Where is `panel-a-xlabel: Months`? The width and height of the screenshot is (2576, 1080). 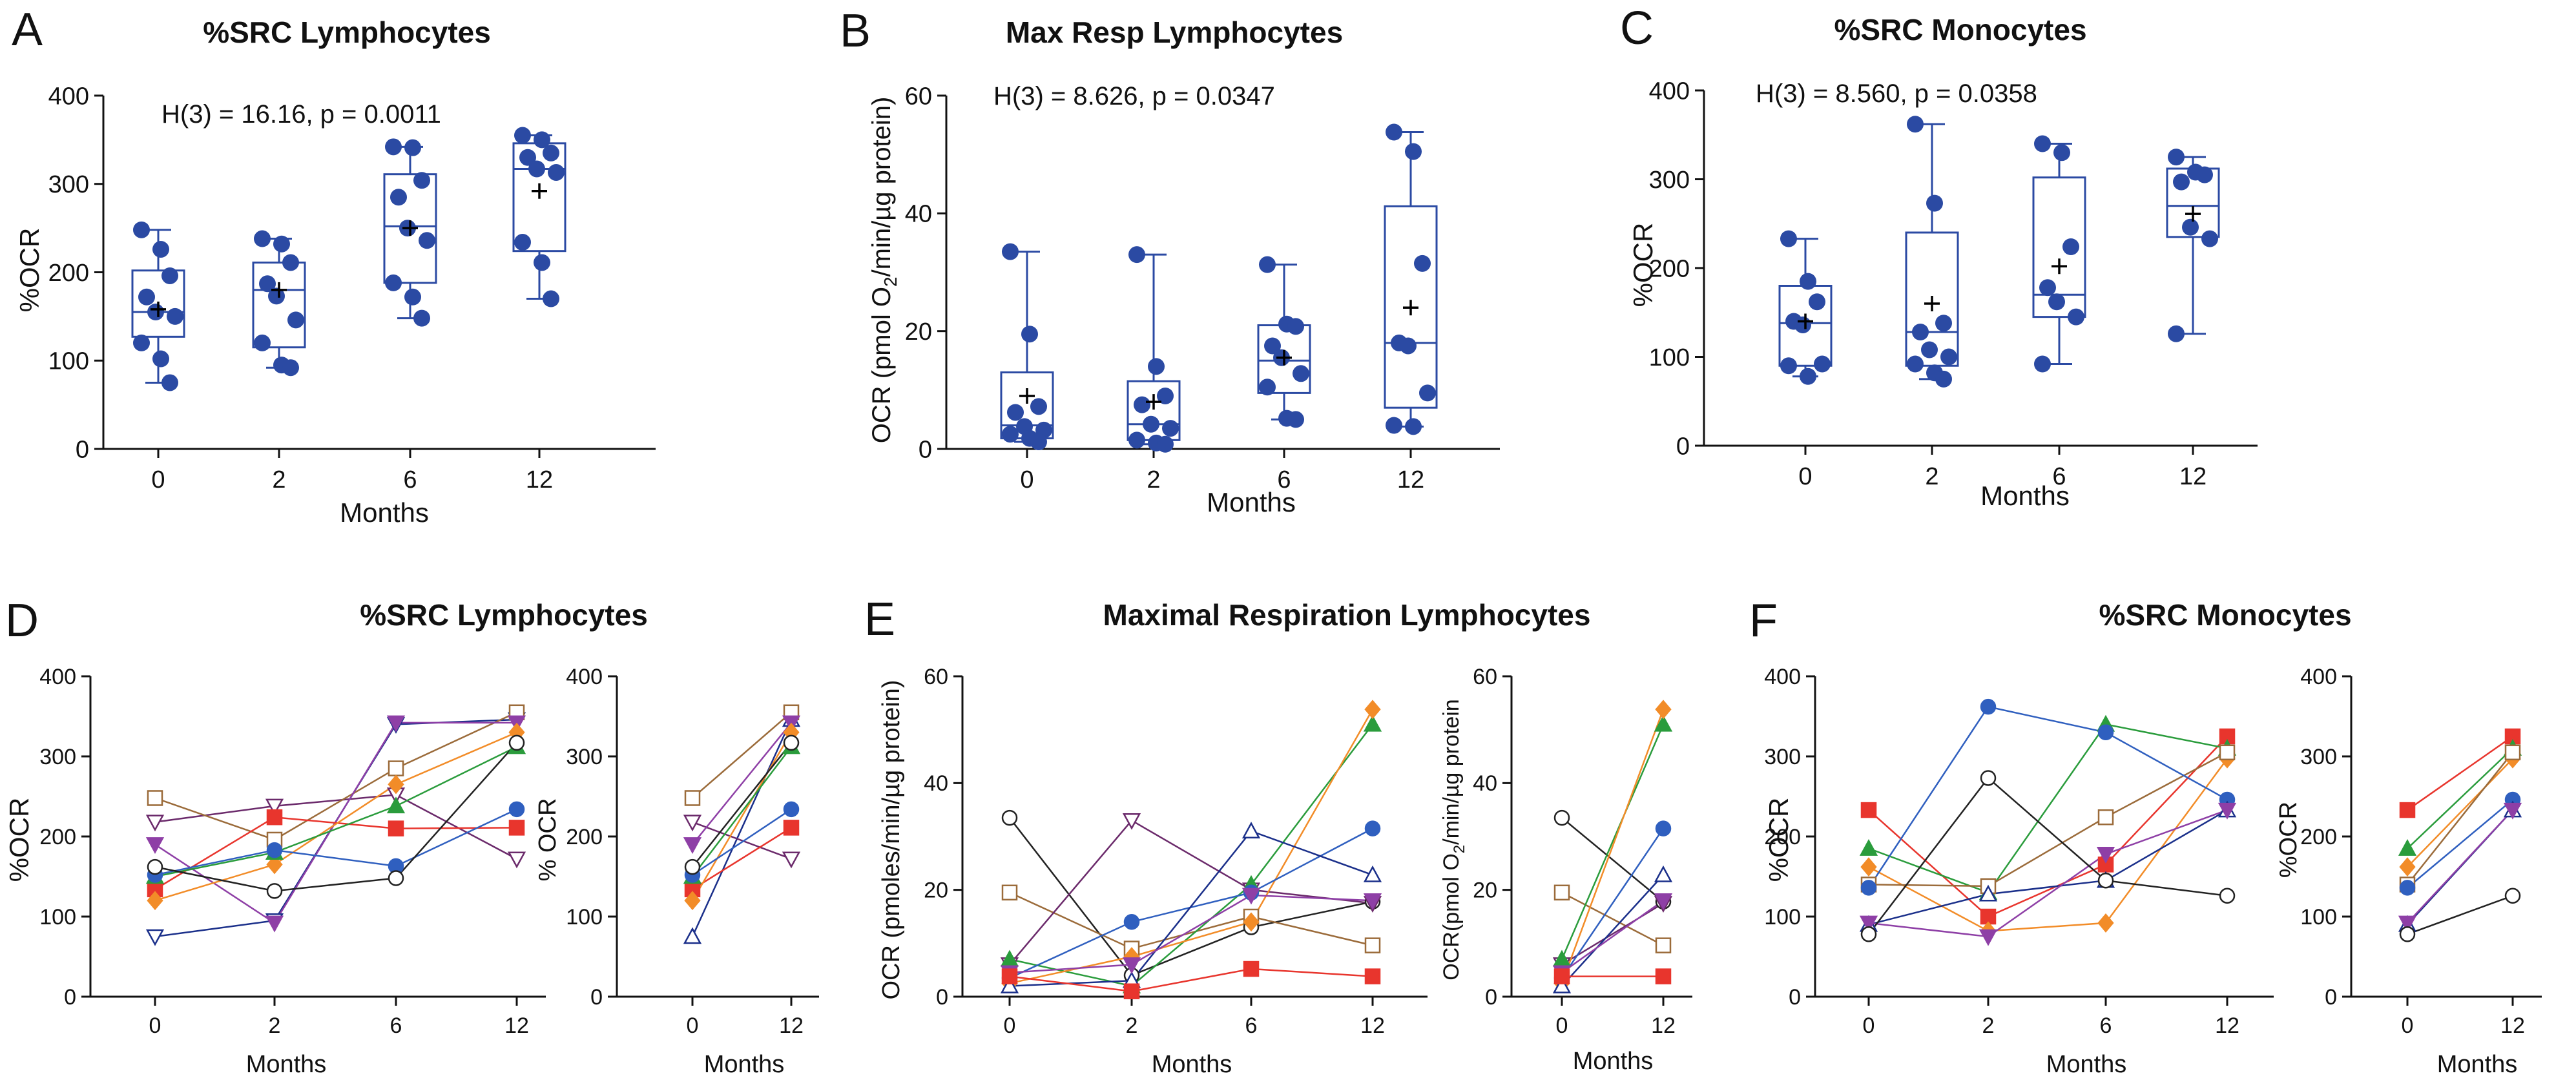
panel-a-xlabel: Months is located at coordinates (384, 512).